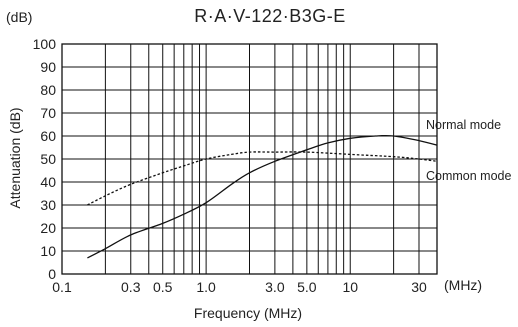 Image resolution: width=518 pixels, height=327 pixels. I want to click on y-tick-label: 0, so click(52, 274).